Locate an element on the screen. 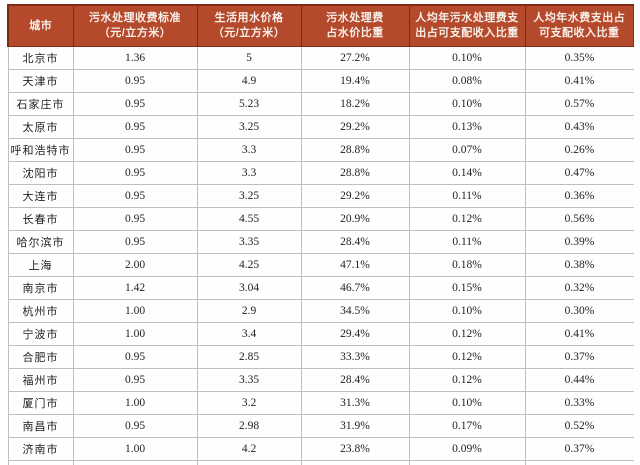  city-cell: 长春市 is located at coordinates (40, 219).